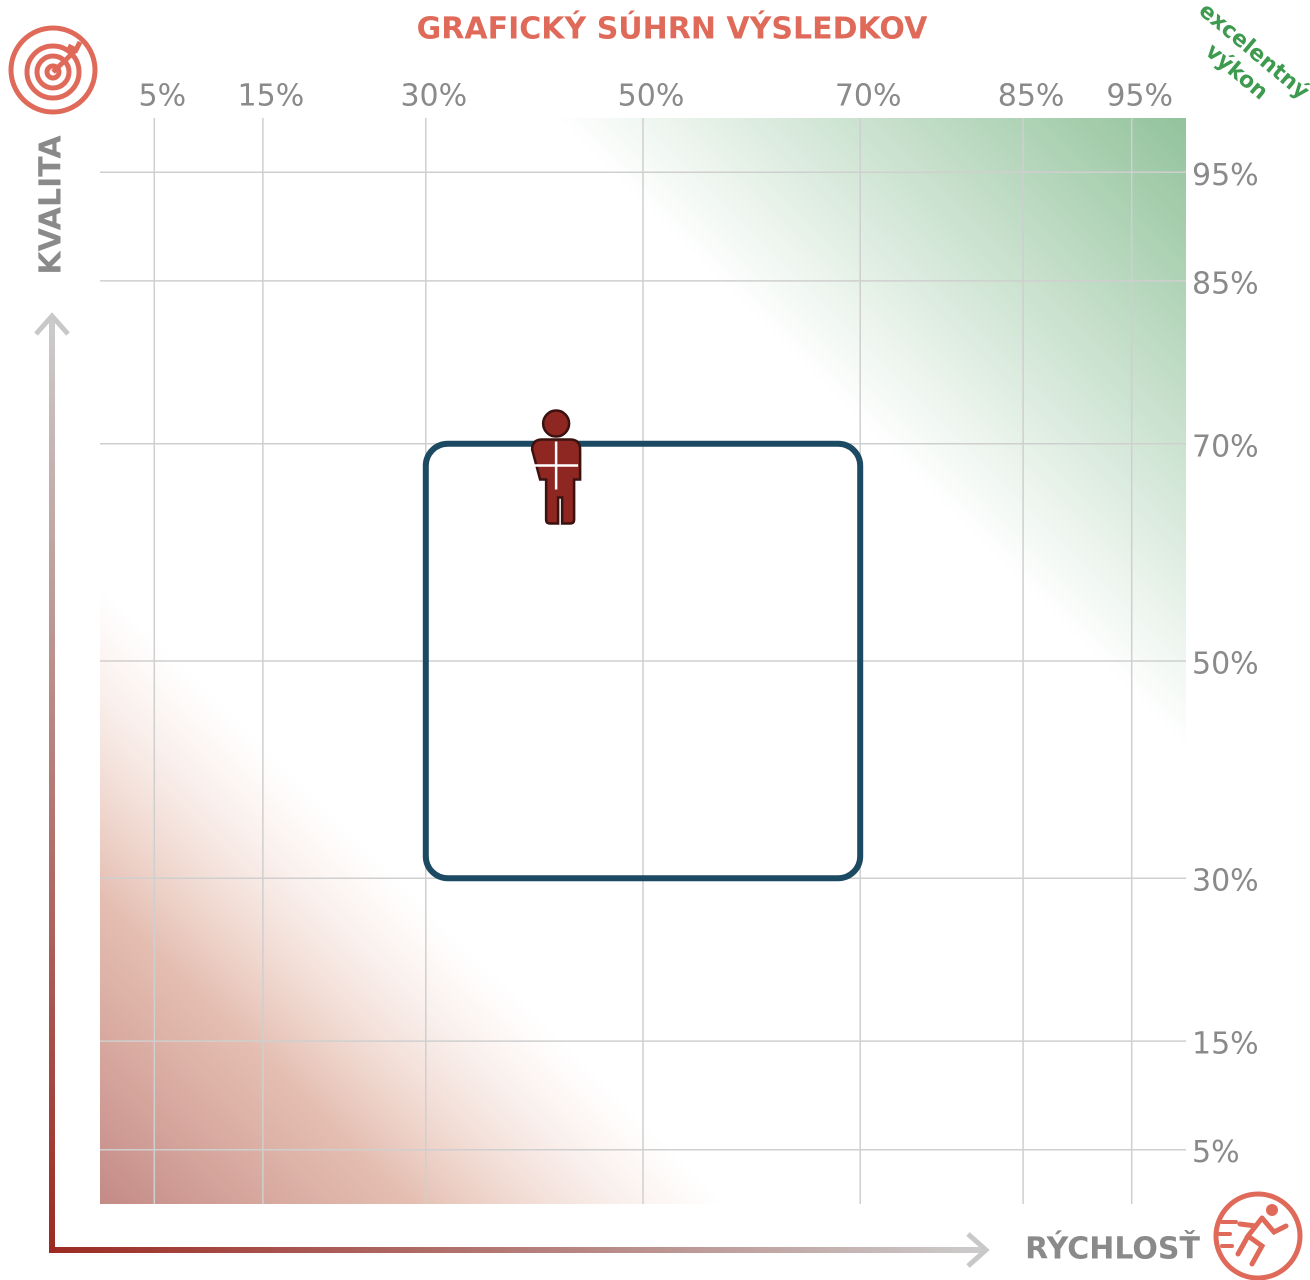  Describe the element at coordinates (1225, 1044) in the screenshot. I see `y-tick-label: 15%` at that location.